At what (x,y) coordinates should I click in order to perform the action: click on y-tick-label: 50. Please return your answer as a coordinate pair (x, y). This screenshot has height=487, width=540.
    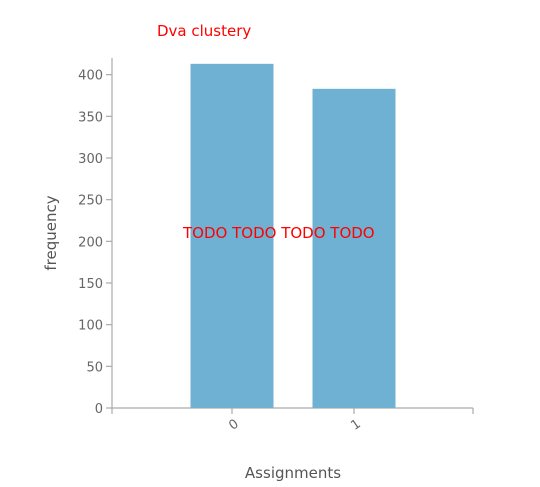
    Looking at the image, I should click on (94, 367).